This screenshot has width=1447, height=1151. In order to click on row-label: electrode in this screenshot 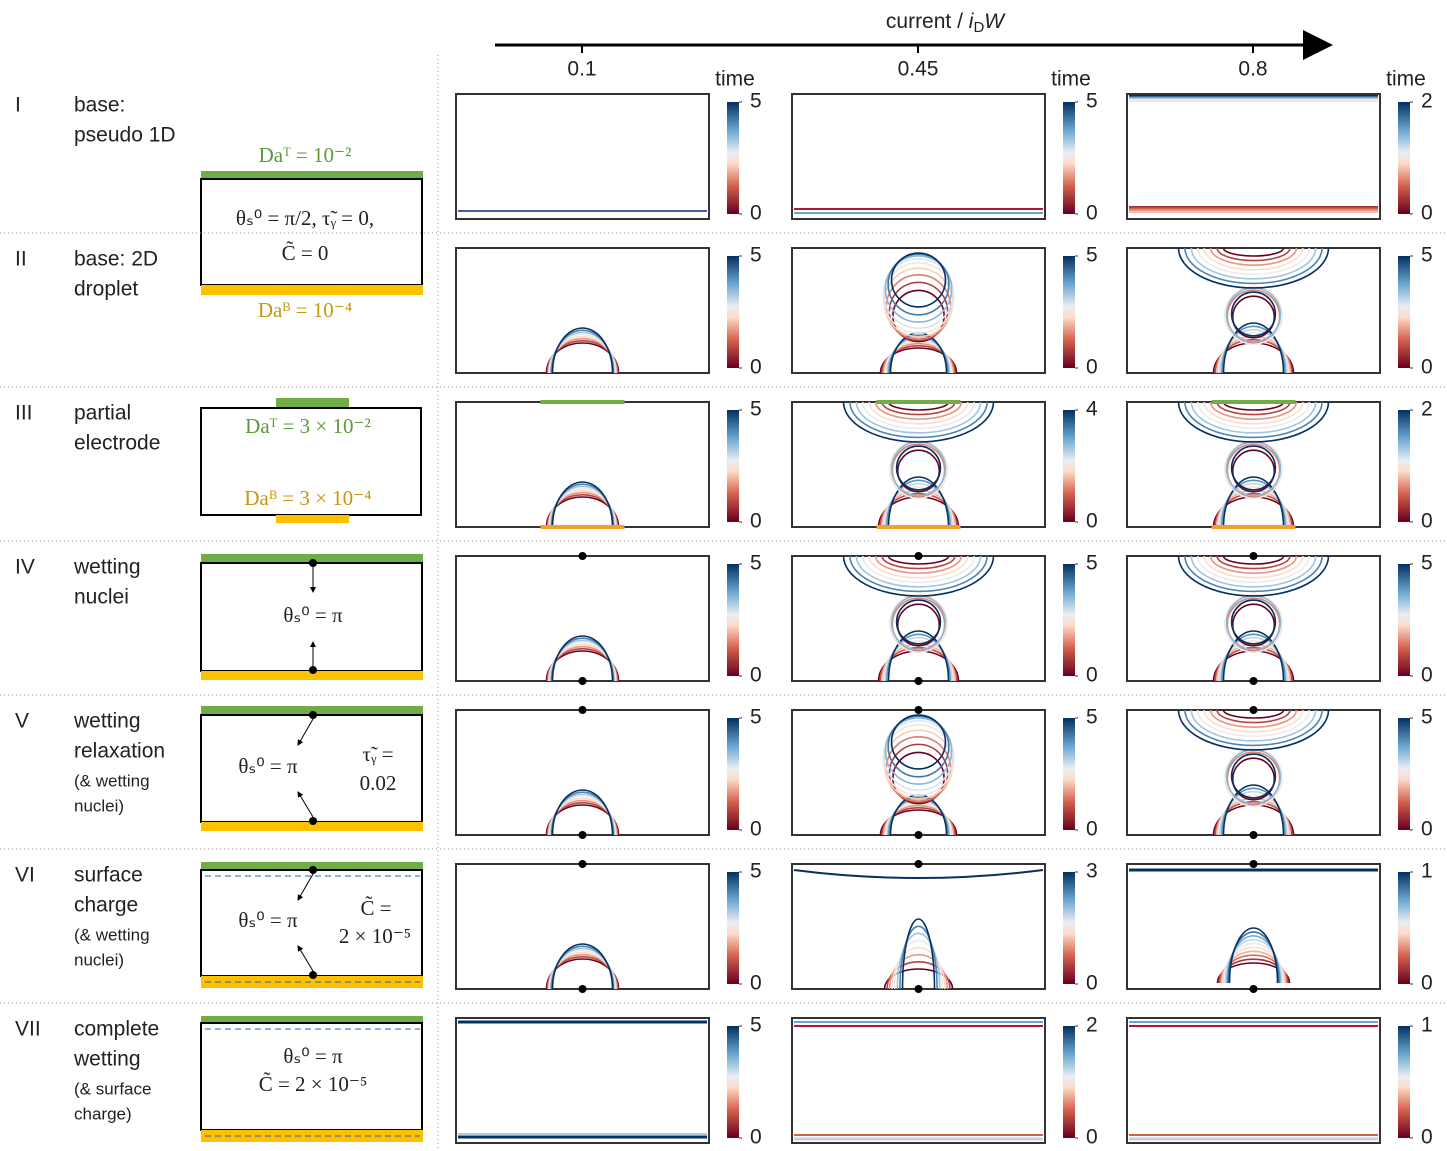, I will do `click(117, 443)`.